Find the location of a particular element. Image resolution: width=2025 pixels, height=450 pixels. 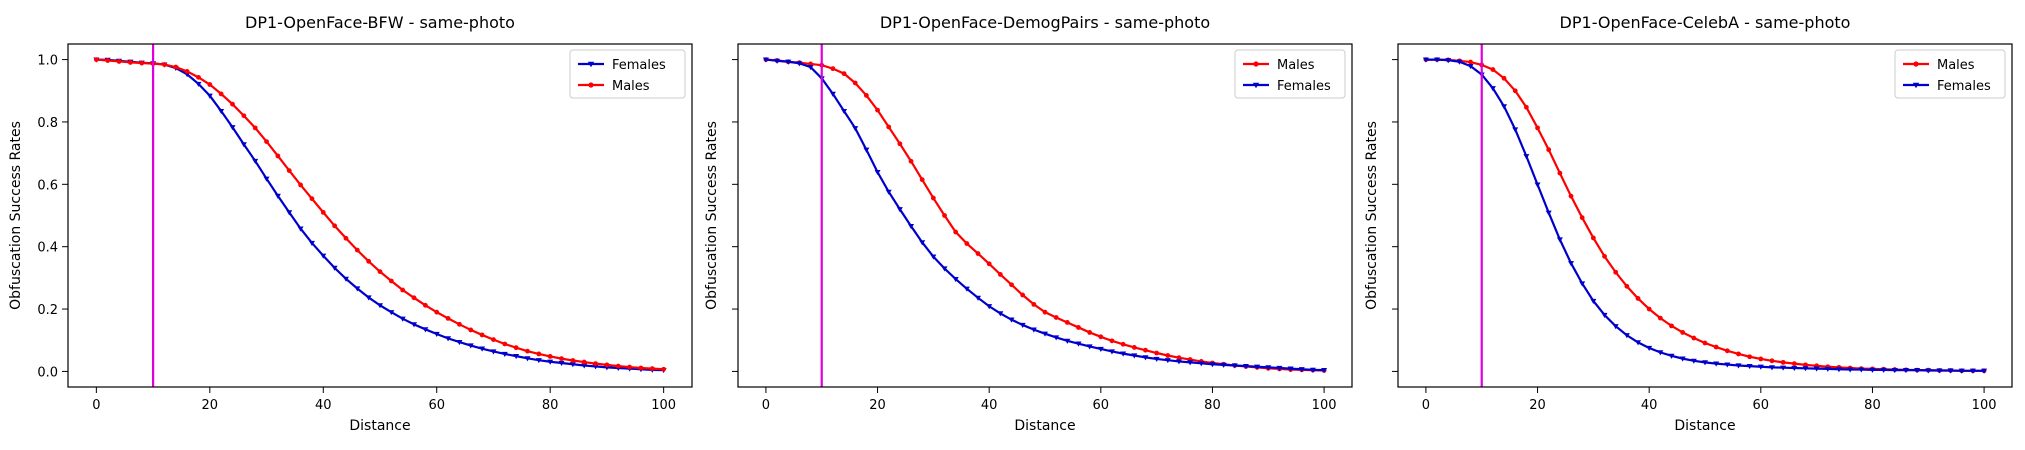

y-tick-label: 1.0 is located at coordinates (47, 61).